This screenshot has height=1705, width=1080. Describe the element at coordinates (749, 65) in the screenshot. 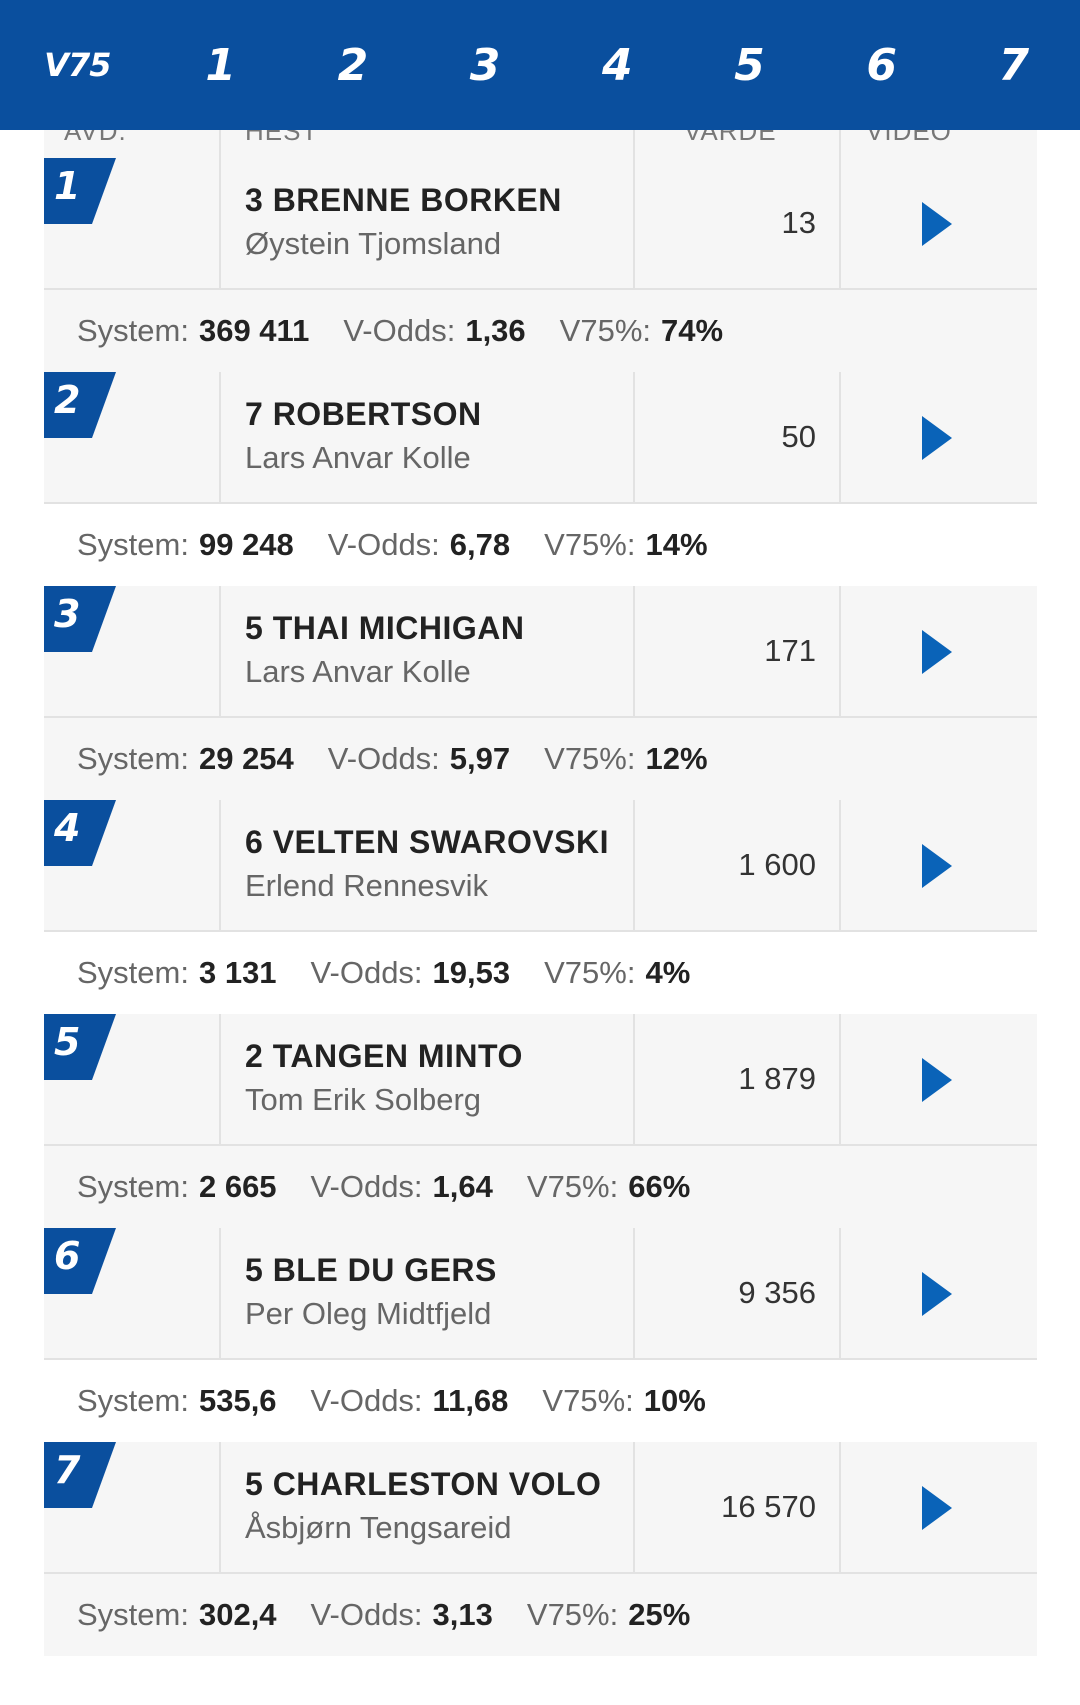

I see `tab-leg-5: 5` at that location.